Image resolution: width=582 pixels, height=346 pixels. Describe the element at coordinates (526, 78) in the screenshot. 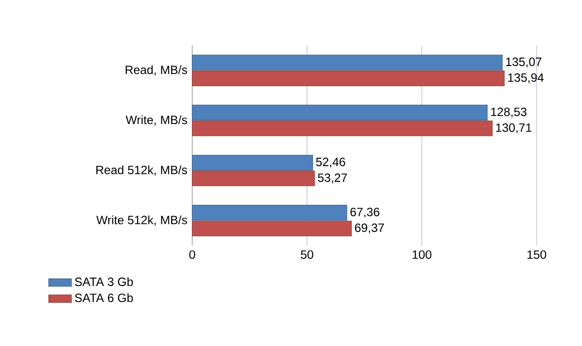

I see `data-label: 135,94` at that location.